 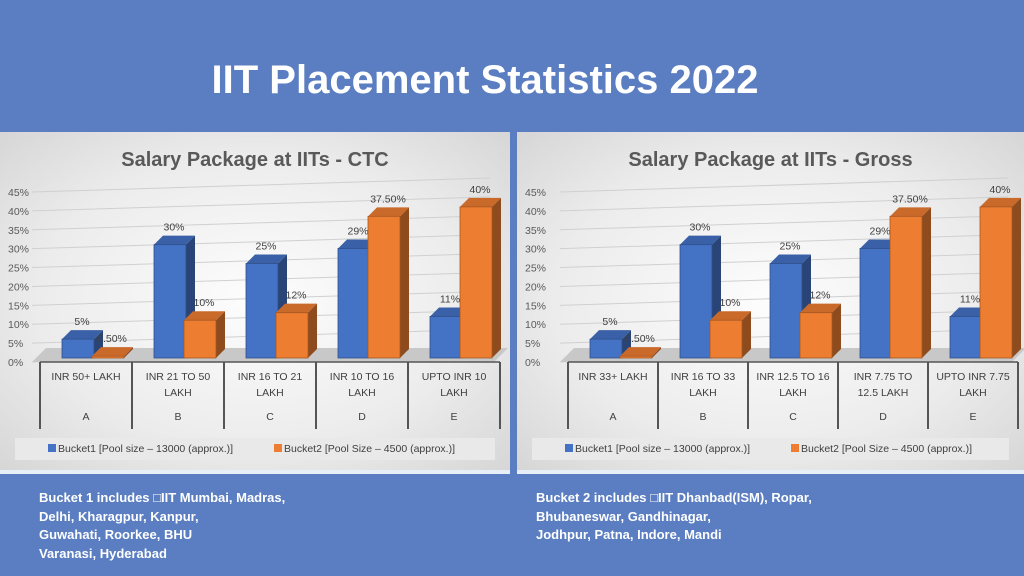 I want to click on category-label: INR 7.75 TO, so click(x=883, y=377).